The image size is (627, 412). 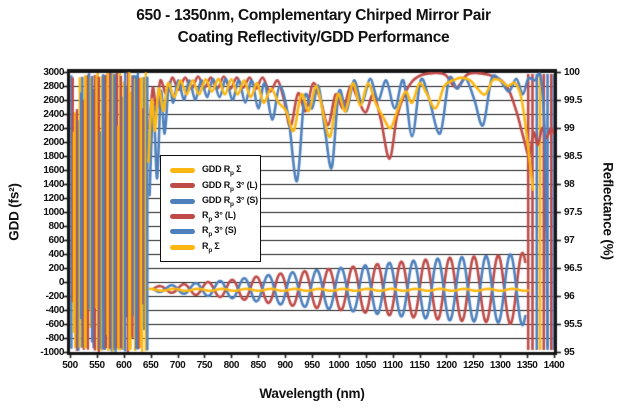 What do you see at coordinates (177, 365) in the screenshot?
I see `tick-label: 700` at bounding box center [177, 365].